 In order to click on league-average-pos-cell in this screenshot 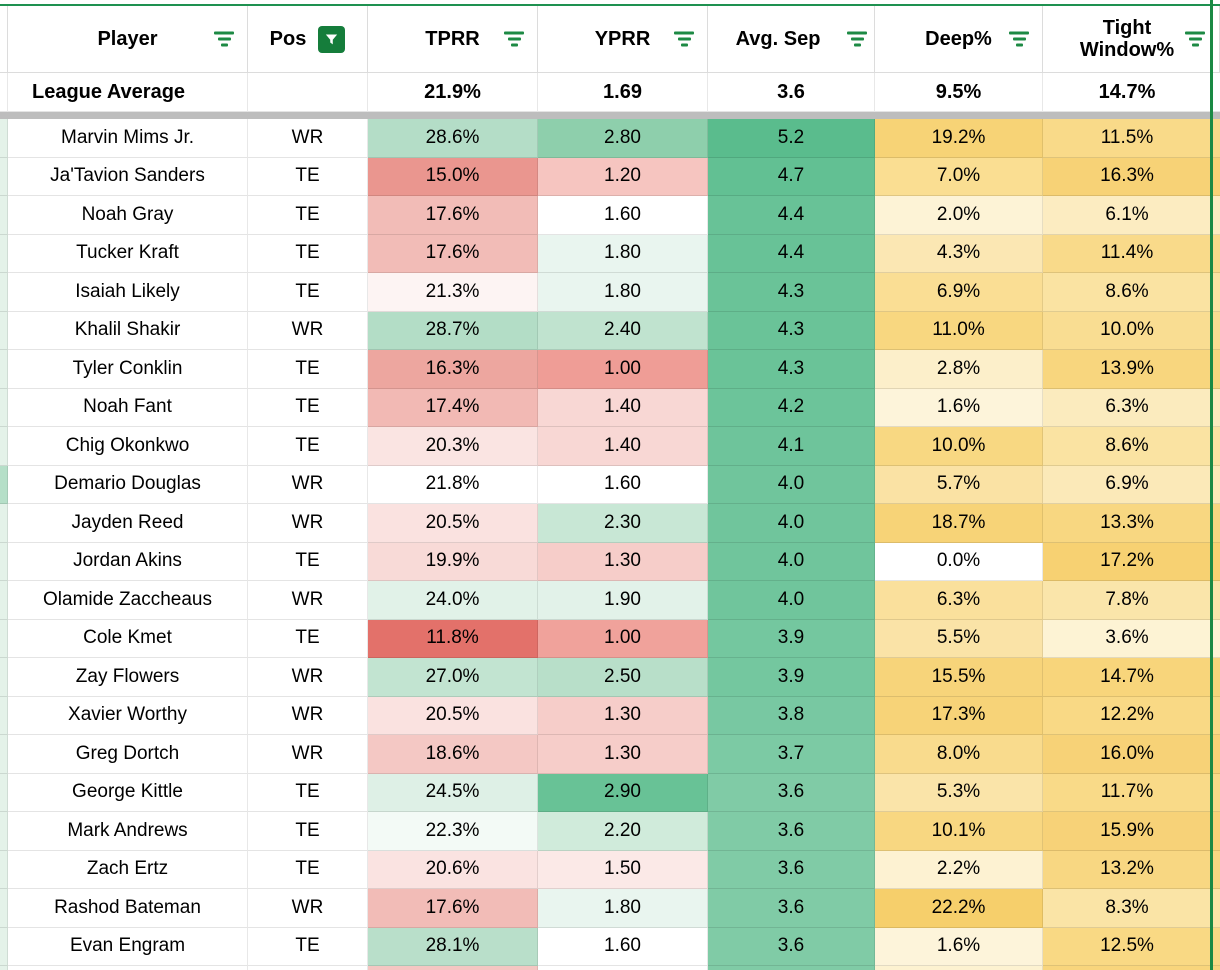, I will do `click(308, 92)`.